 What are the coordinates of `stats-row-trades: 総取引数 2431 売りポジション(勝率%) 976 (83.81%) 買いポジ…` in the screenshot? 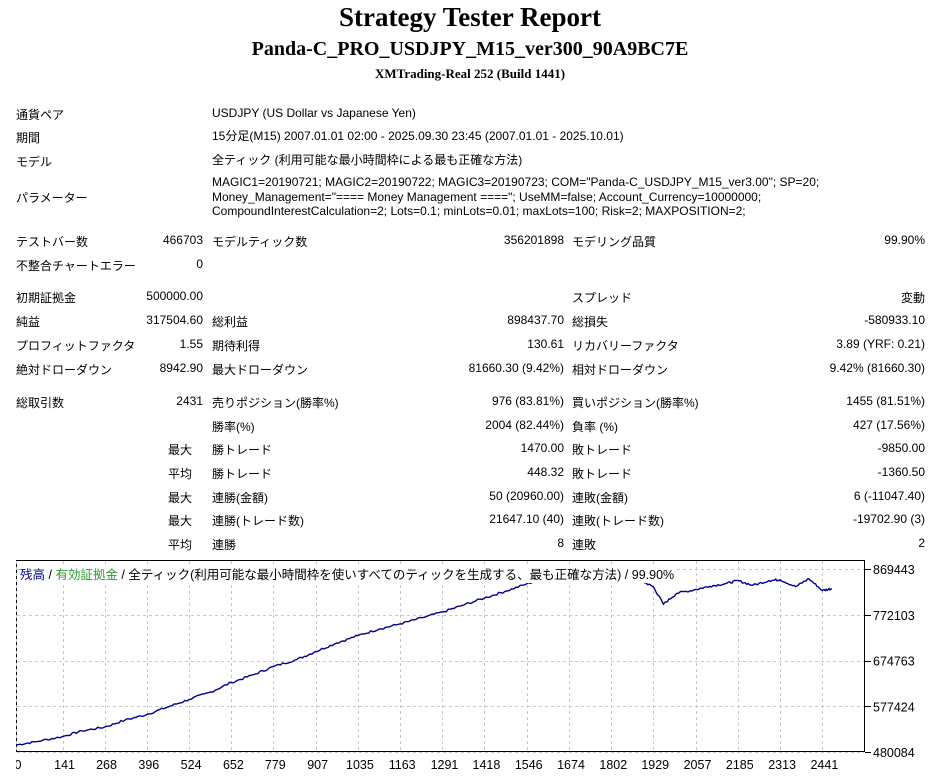 It's located at (470, 402).